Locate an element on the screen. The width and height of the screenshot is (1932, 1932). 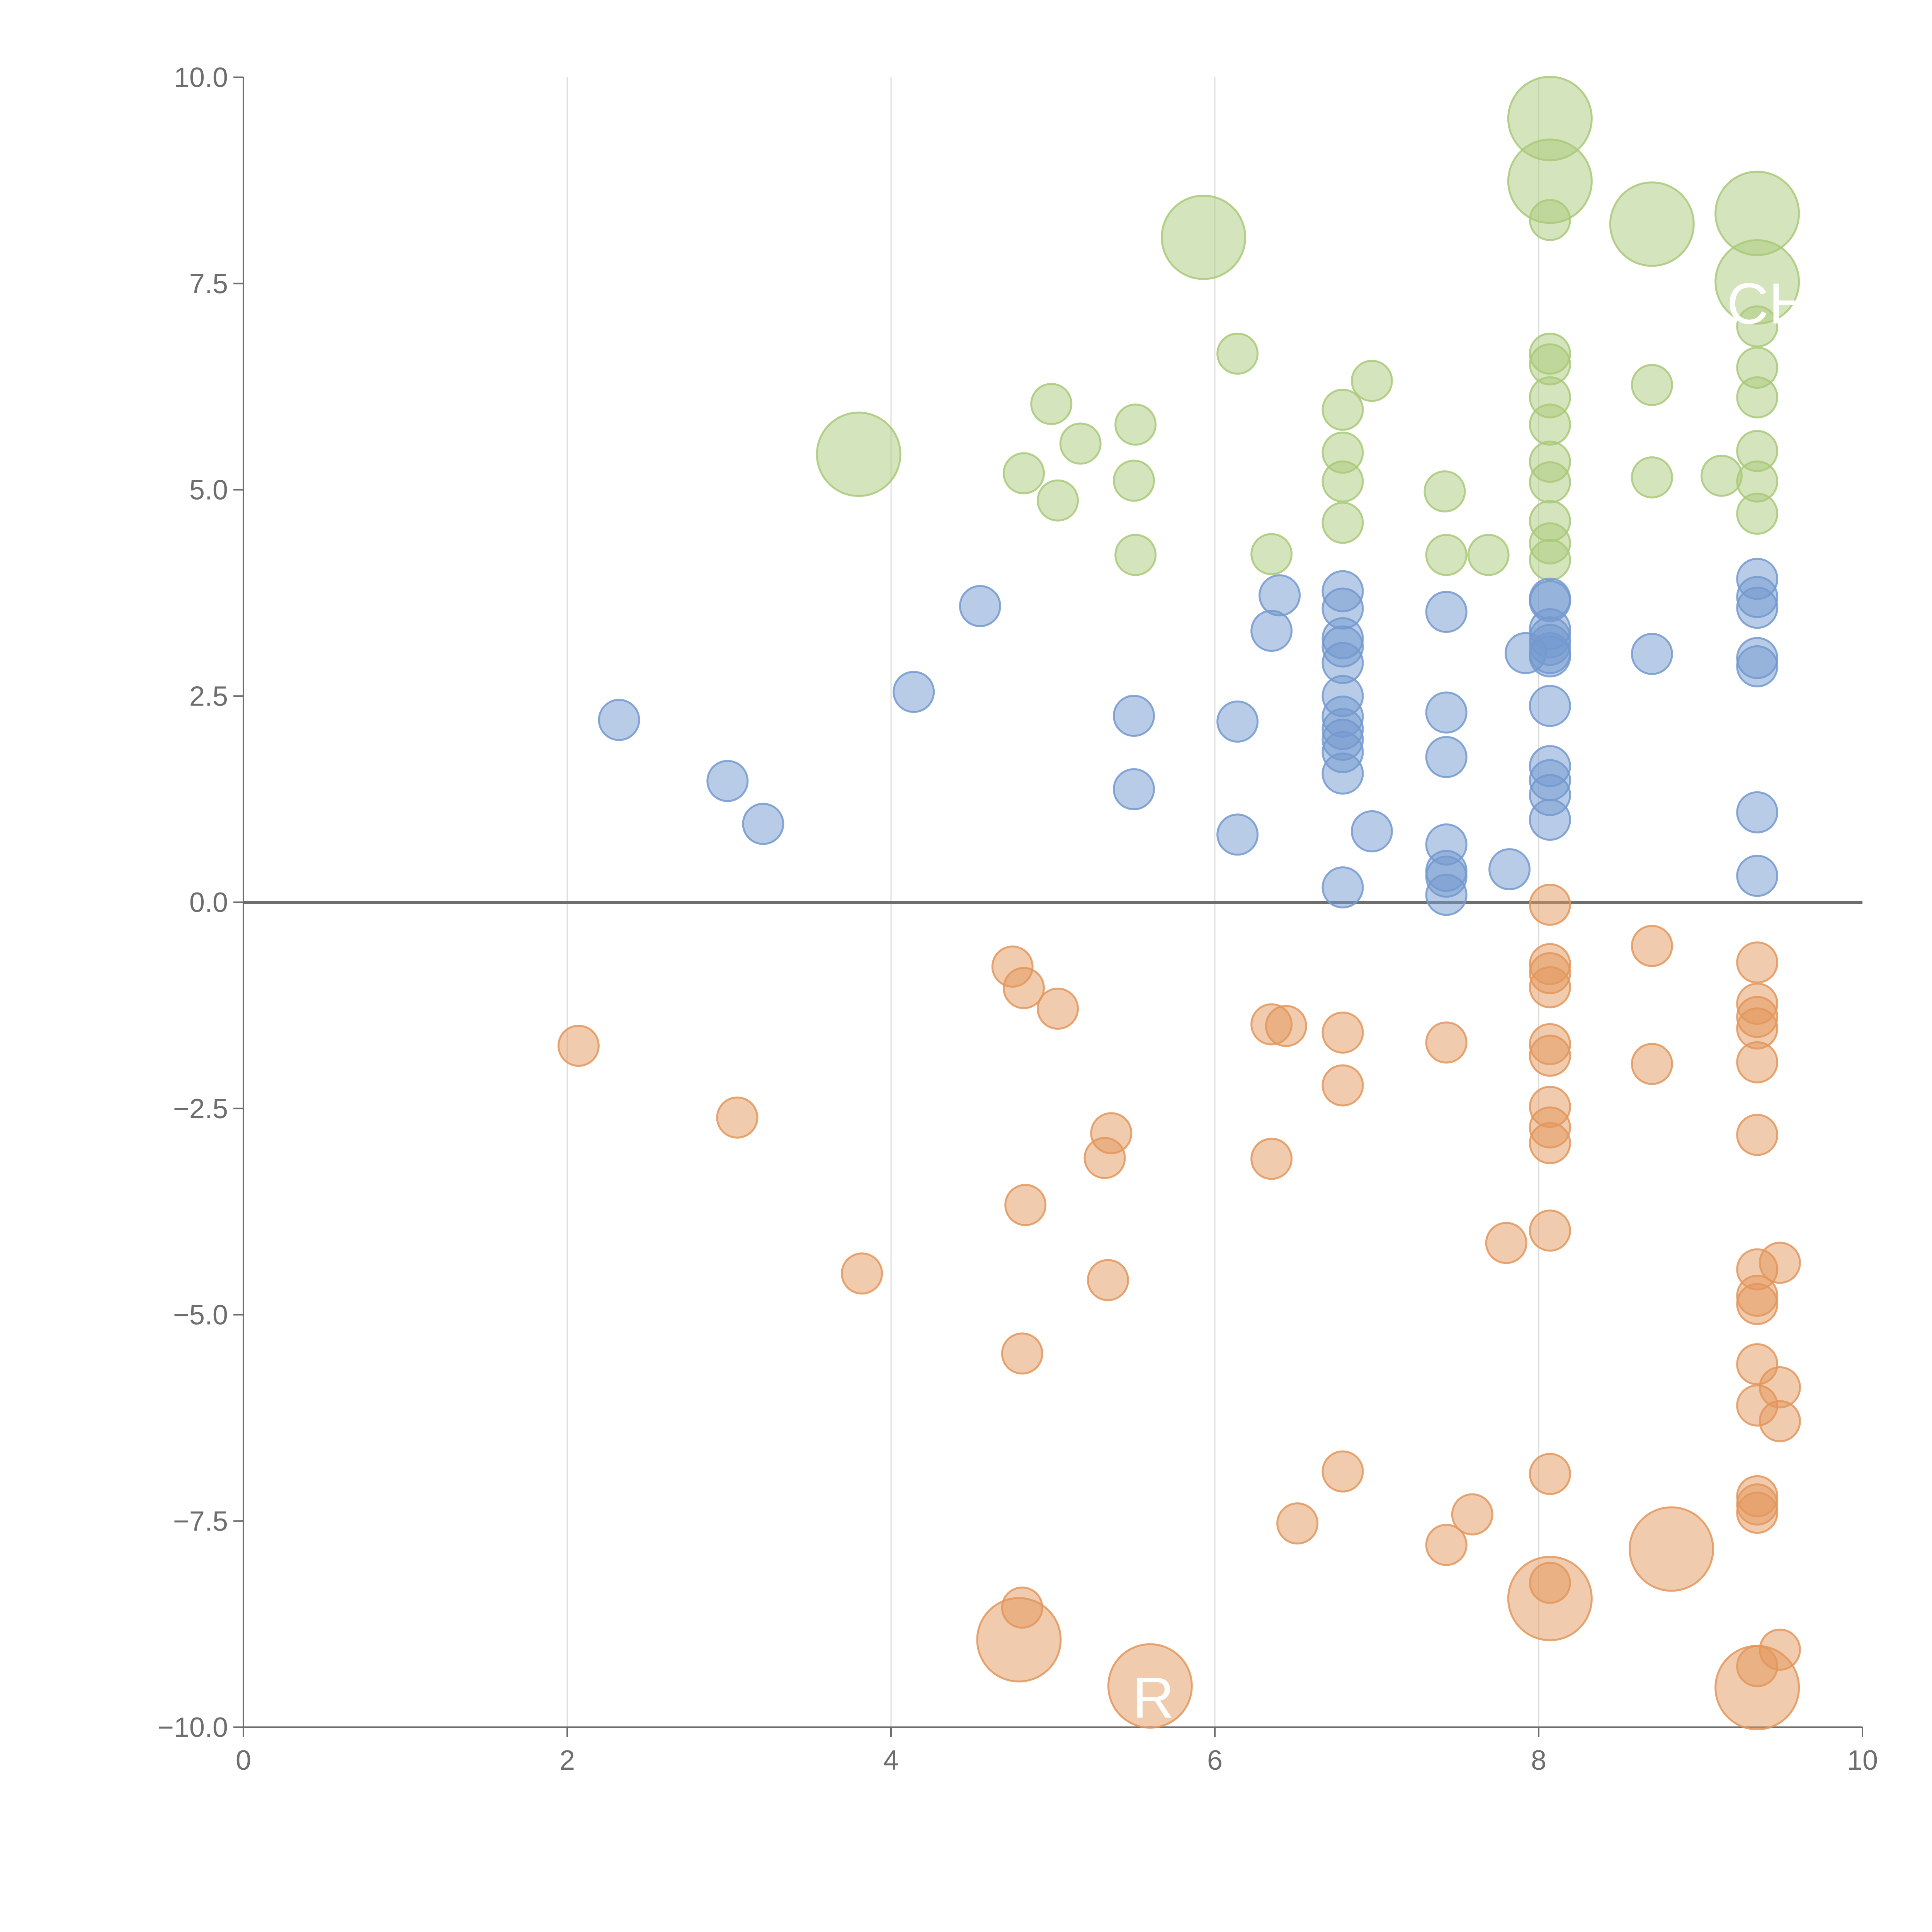
x-tick-label: 10 is located at coordinates (1863, 1760).